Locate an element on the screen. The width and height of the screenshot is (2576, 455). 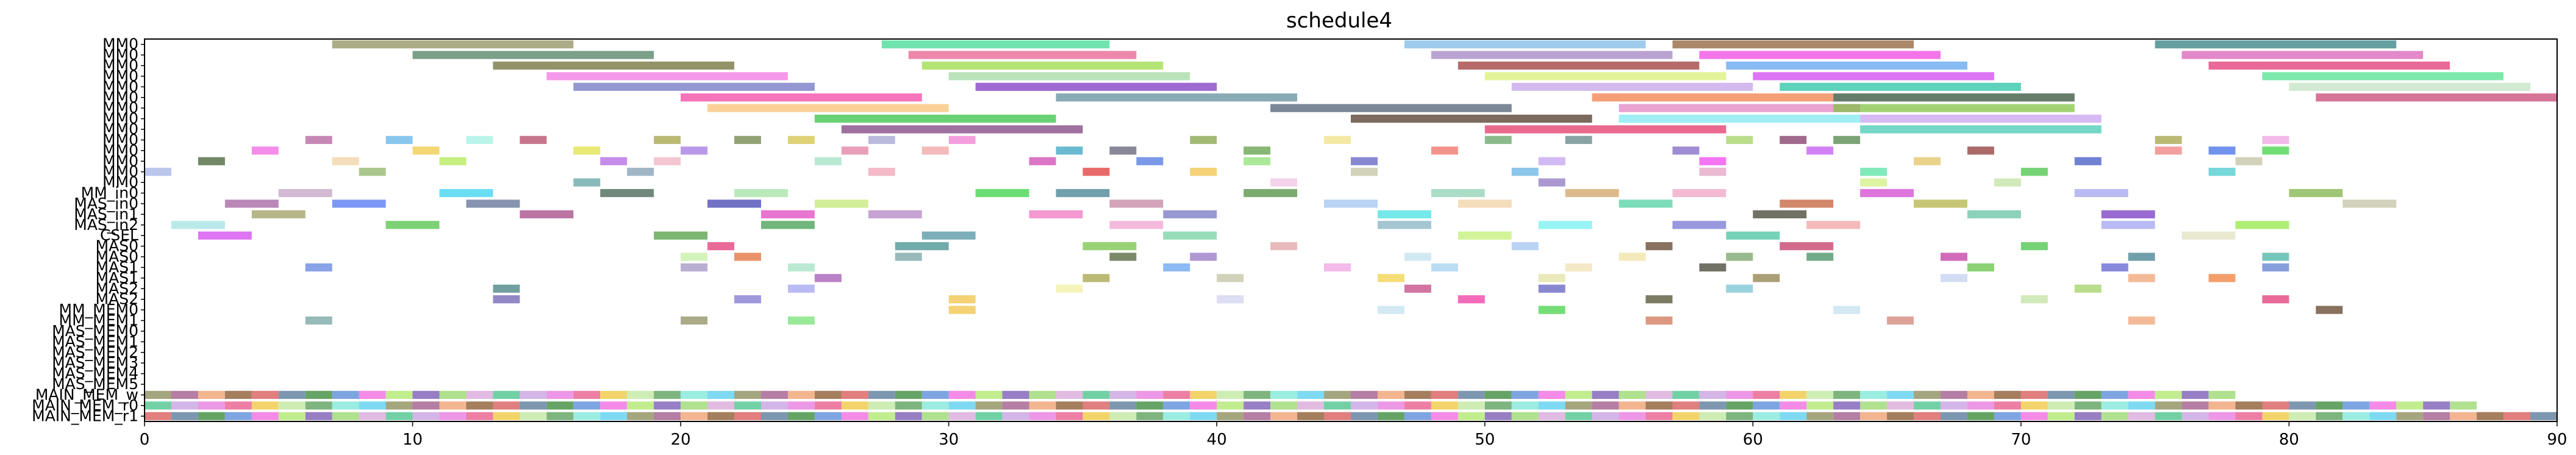
y-tick-label: MAS0 is located at coordinates (117, 246).